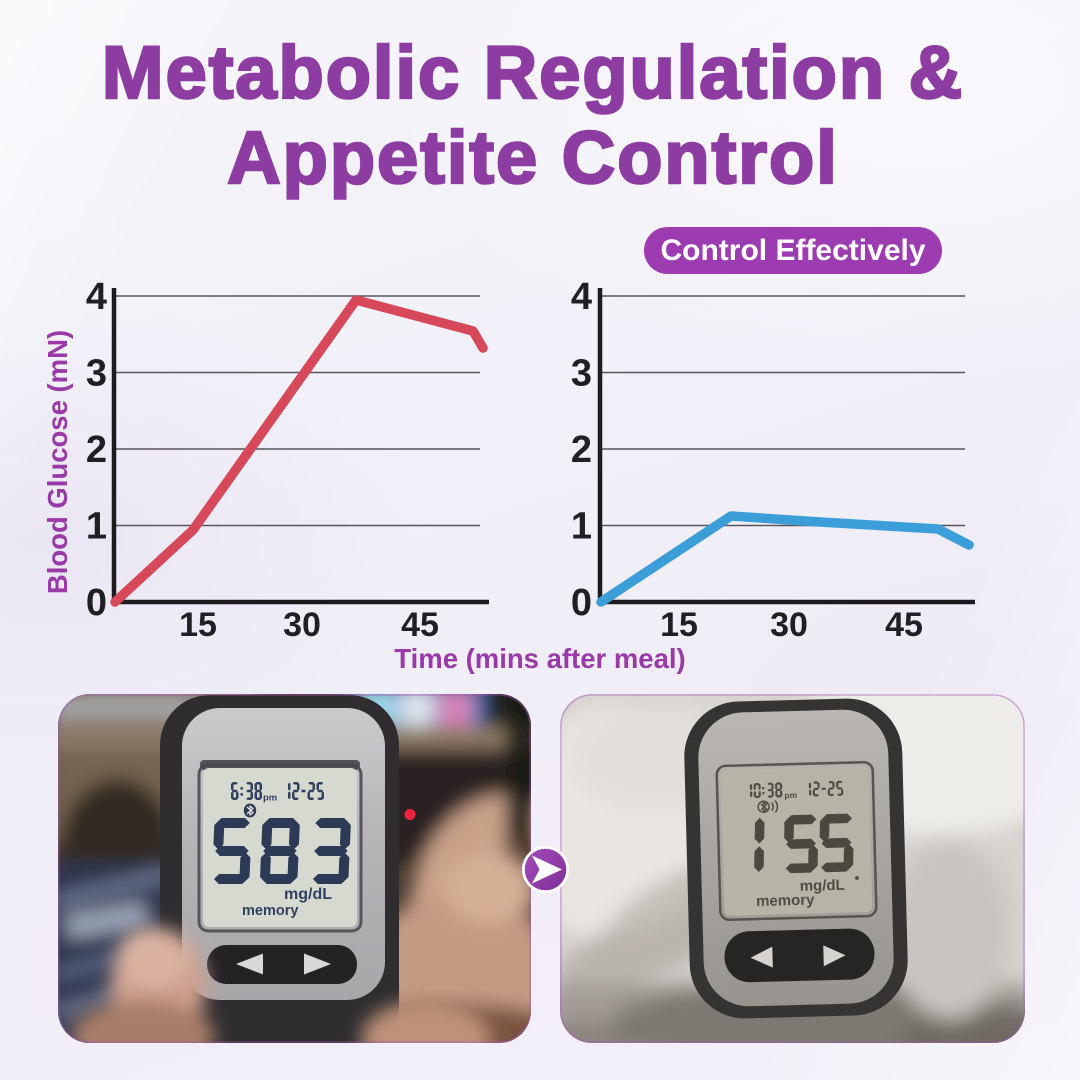 The width and height of the screenshot is (1080, 1080). What do you see at coordinates (539, 658) in the screenshot?
I see `svg-text: Time (mins after meal)` at bounding box center [539, 658].